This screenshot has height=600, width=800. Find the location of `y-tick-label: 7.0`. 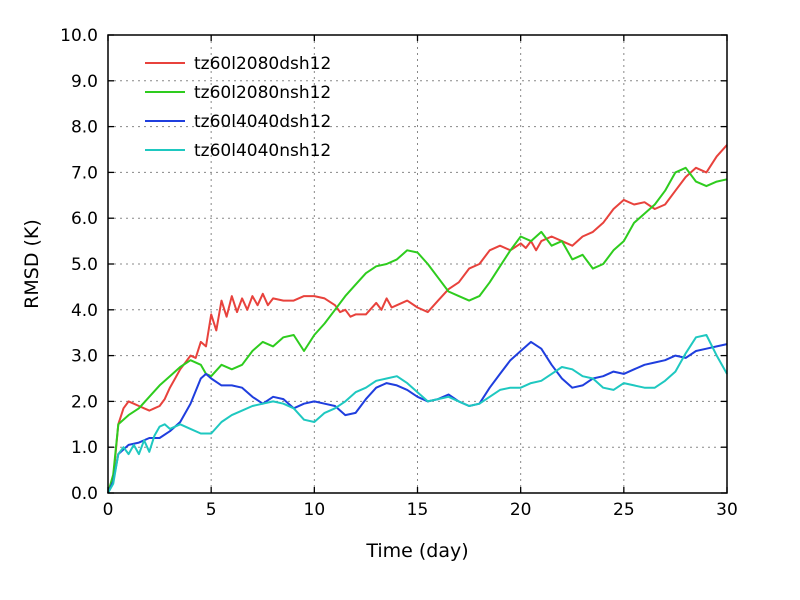

y-tick-label: 7.0 is located at coordinates (84, 173).